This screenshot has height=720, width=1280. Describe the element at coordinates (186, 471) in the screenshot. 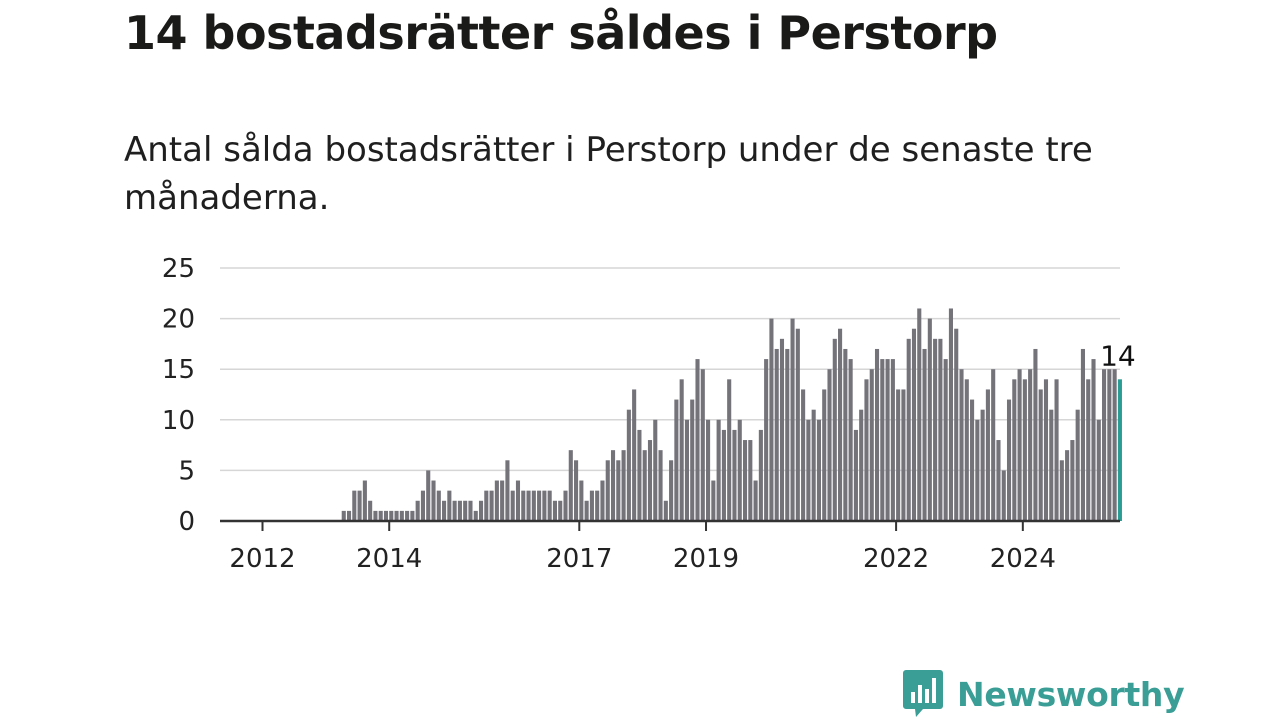

I see `y-tick-label: 5` at that location.